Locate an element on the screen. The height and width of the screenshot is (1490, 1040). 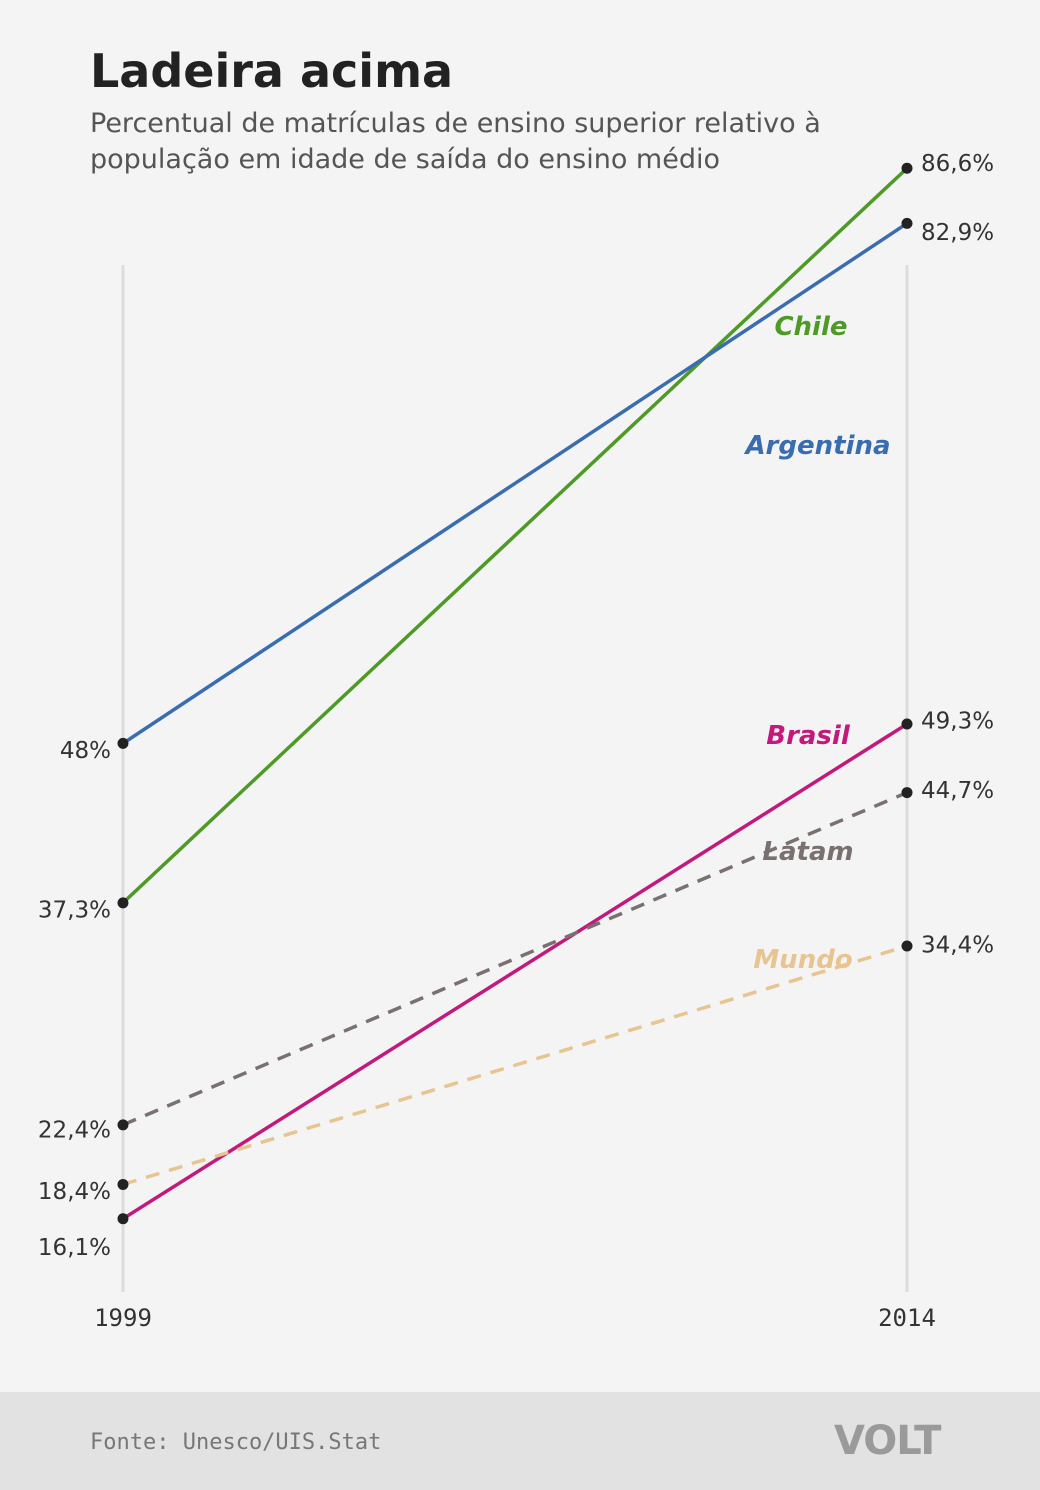
series-name-latam: Latam is located at coordinates (807, 852).